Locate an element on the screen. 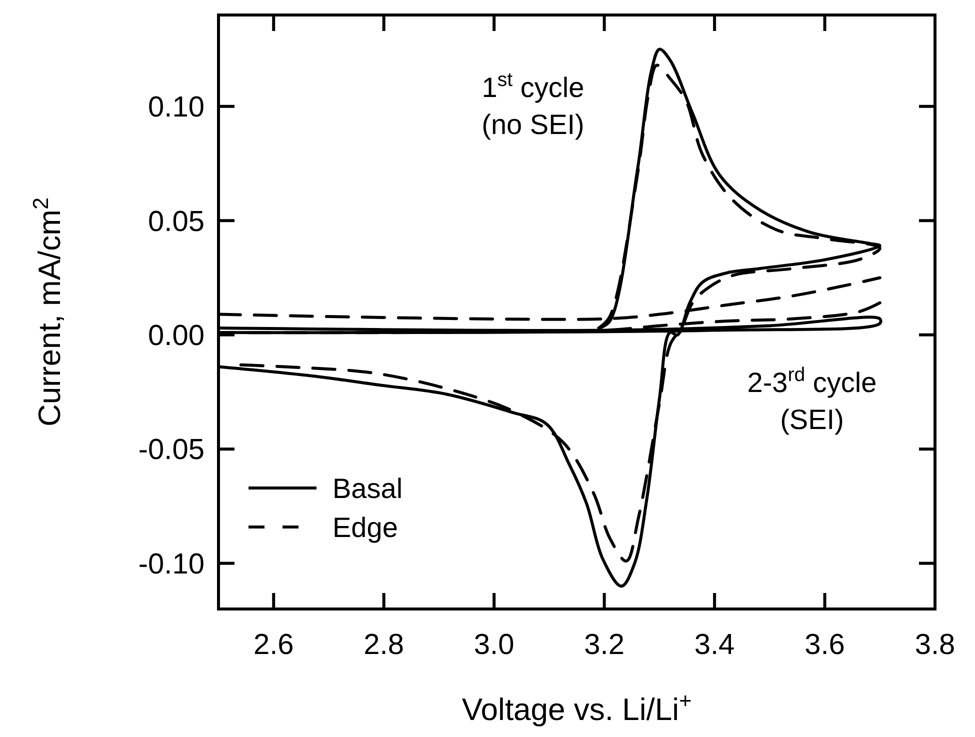  y-tick-label: -0.10 is located at coordinates (171, 564).